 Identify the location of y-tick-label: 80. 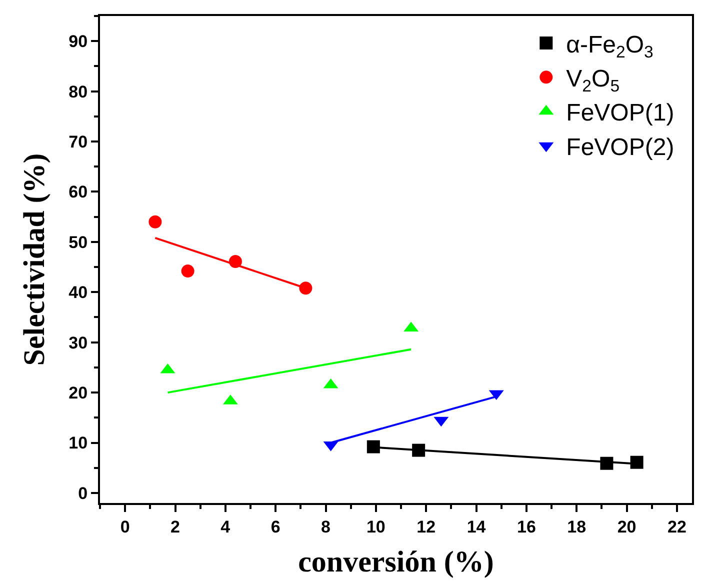
(78, 92).